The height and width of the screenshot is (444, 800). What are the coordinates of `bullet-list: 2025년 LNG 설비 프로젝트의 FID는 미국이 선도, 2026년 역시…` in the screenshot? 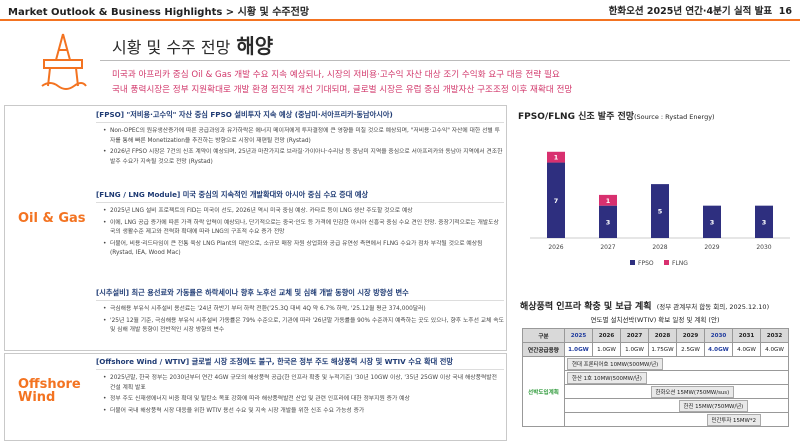 It's located at (300, 233).